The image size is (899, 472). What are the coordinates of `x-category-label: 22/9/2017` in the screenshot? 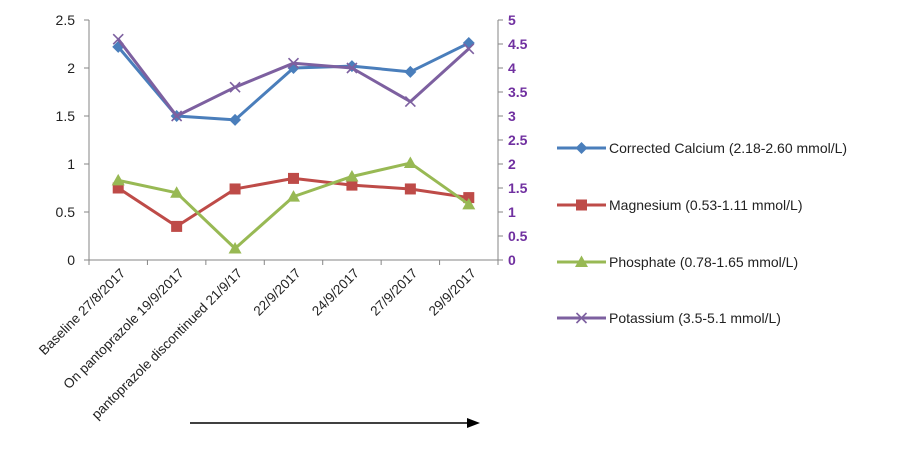 It's located at (277, 292).